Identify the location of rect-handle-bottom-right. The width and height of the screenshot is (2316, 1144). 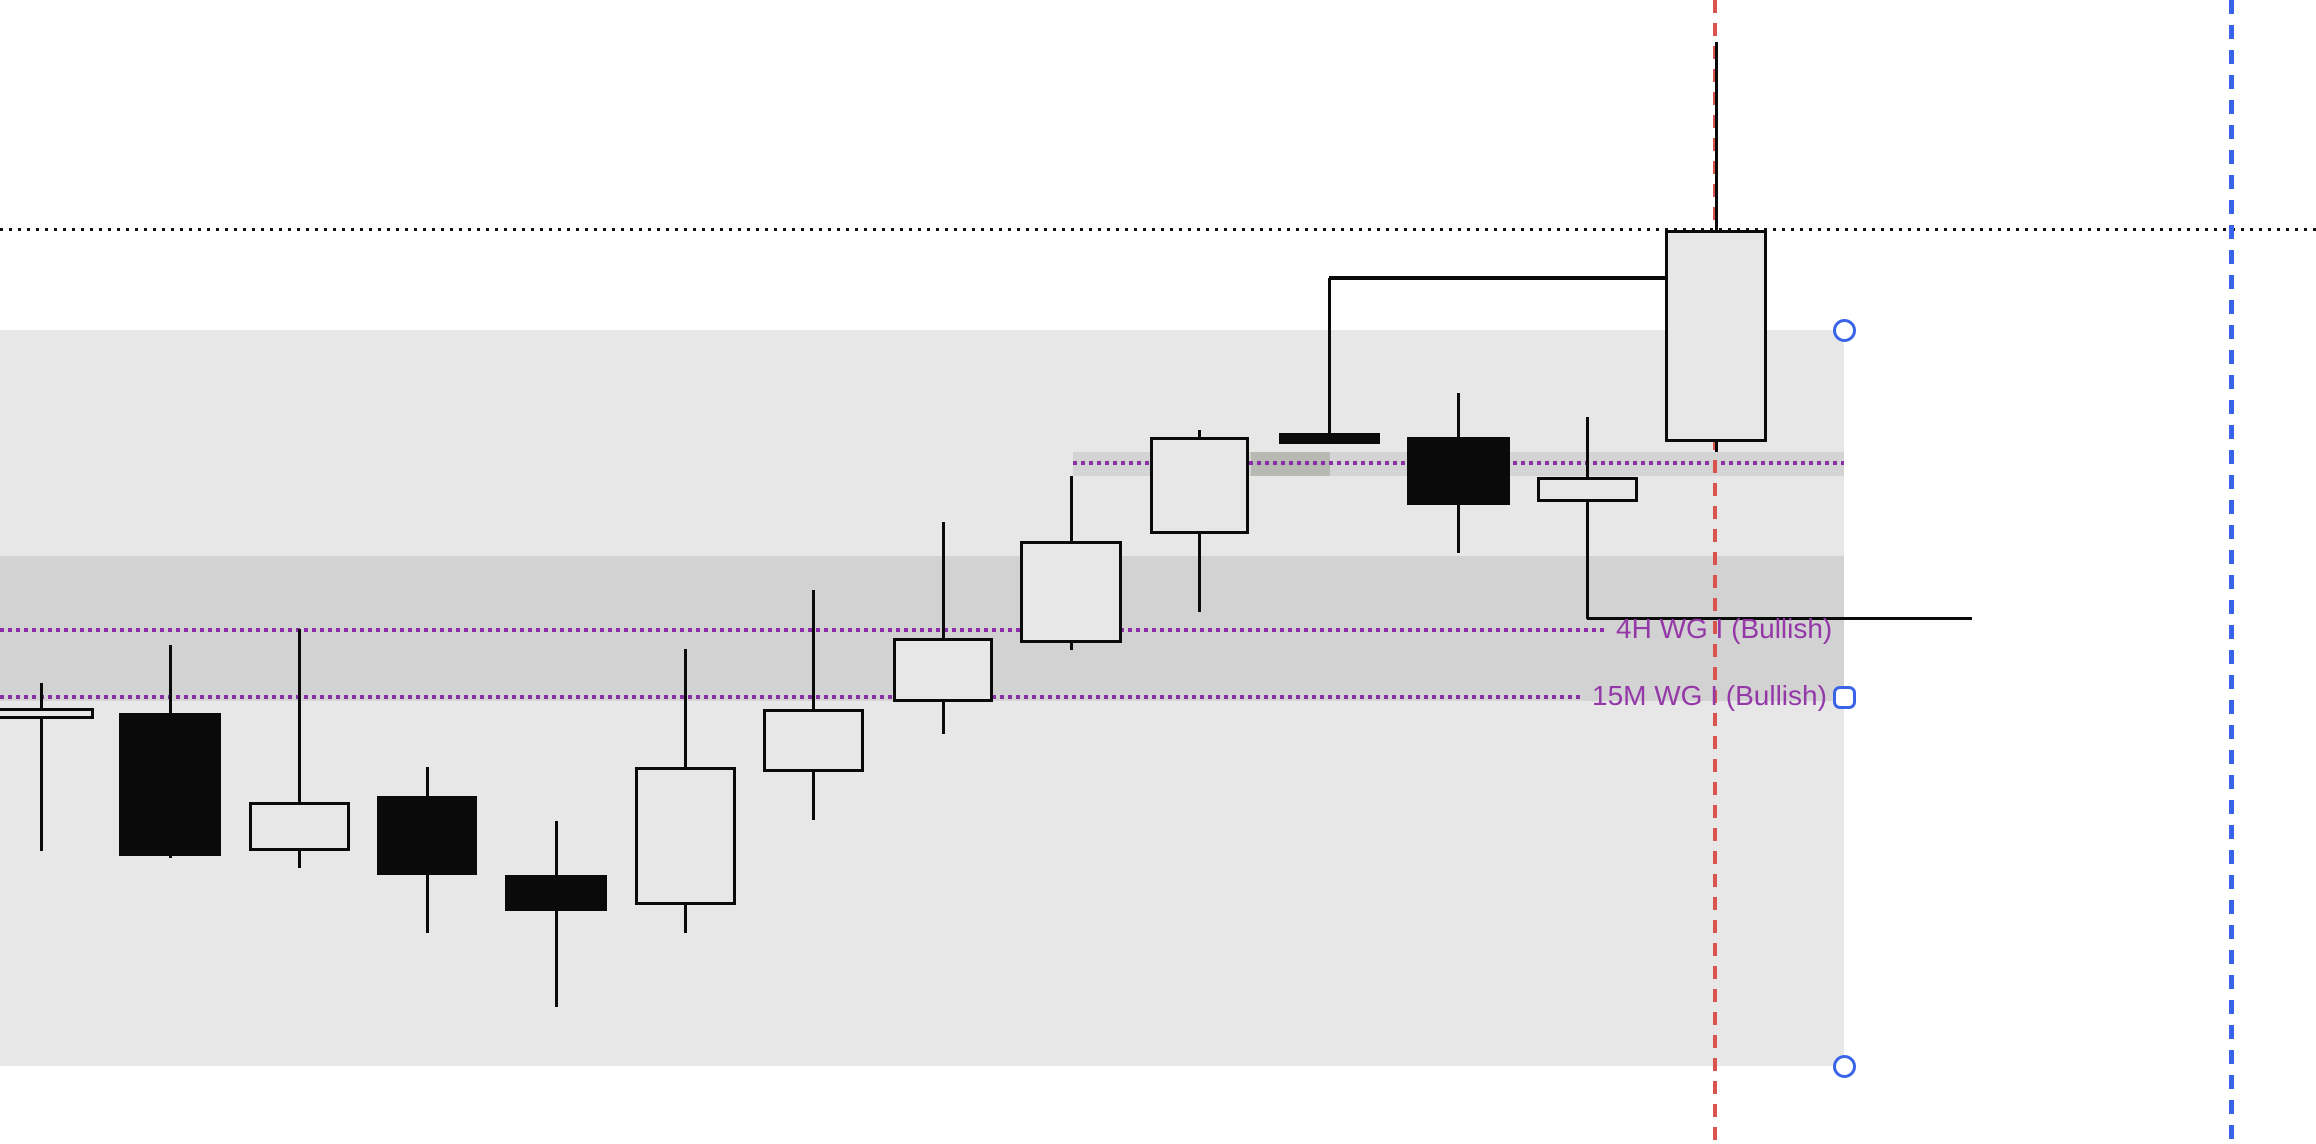
(1844, 1066).